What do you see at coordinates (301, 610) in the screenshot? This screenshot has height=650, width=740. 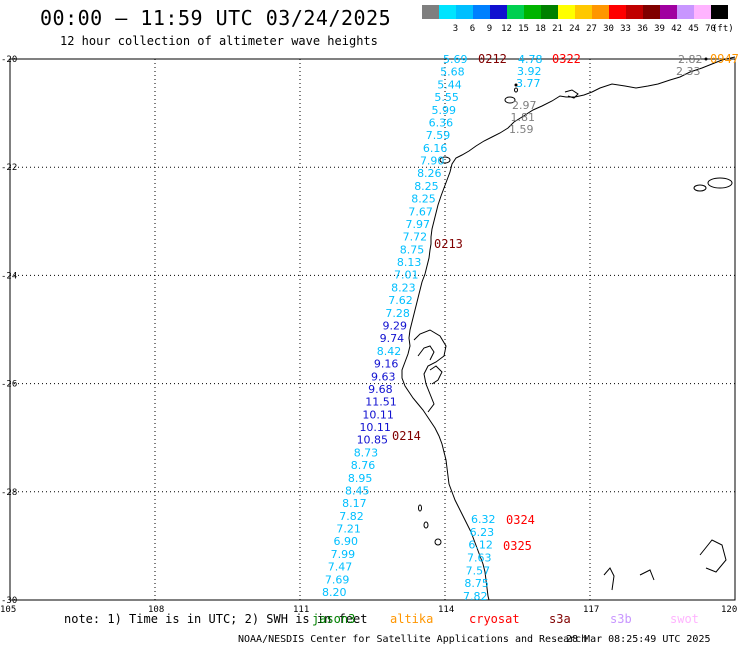 I see `lon-tick-label: 111` at bounding box center [301, 610].